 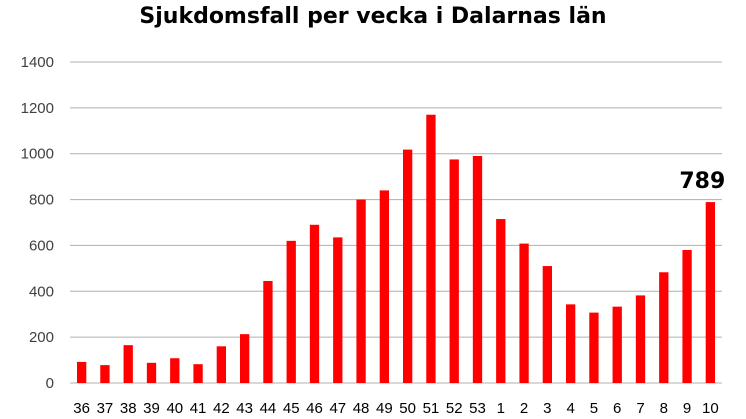 I want to click on x-tick-label: 50, so click(x=407, y=408).